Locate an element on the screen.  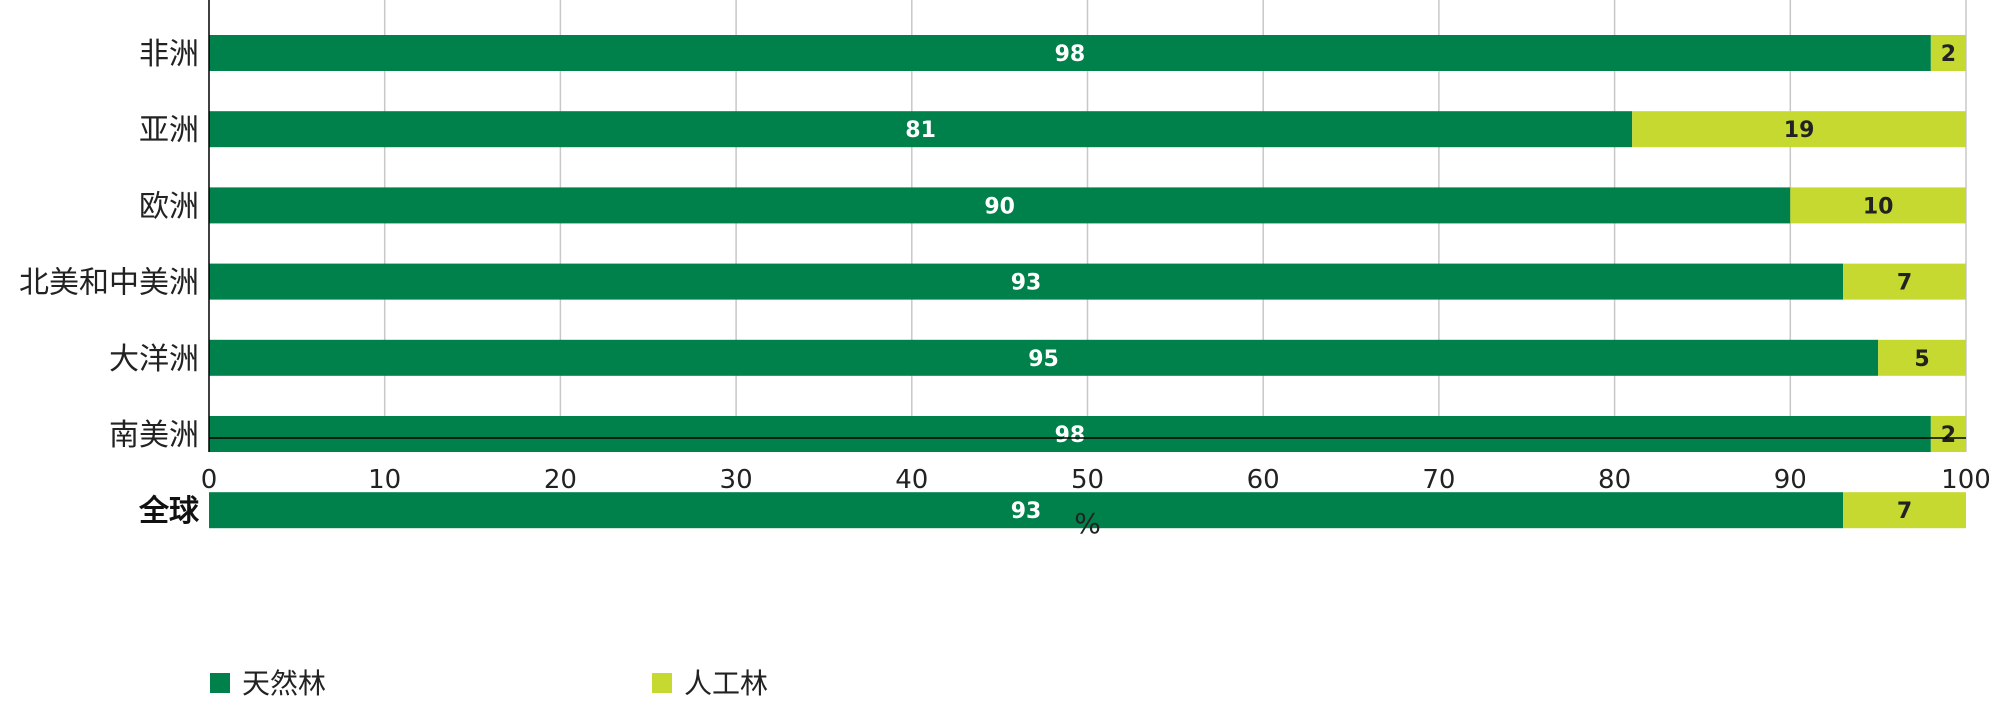
legend-label-1: 人工林 is located at coordinates (726, 683).